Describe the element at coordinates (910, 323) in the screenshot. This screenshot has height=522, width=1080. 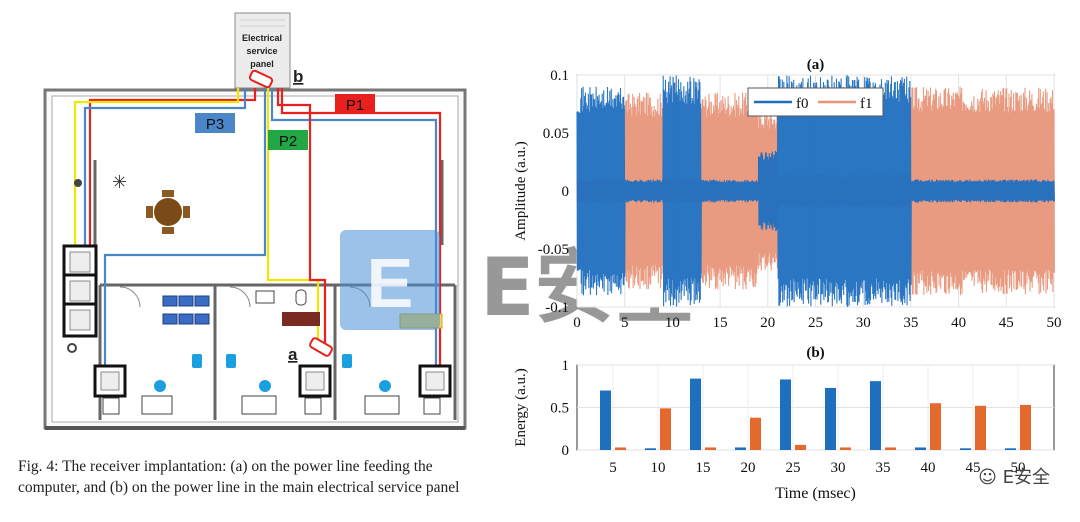
I see `chart-a-x-tick-label: 35` at that location.